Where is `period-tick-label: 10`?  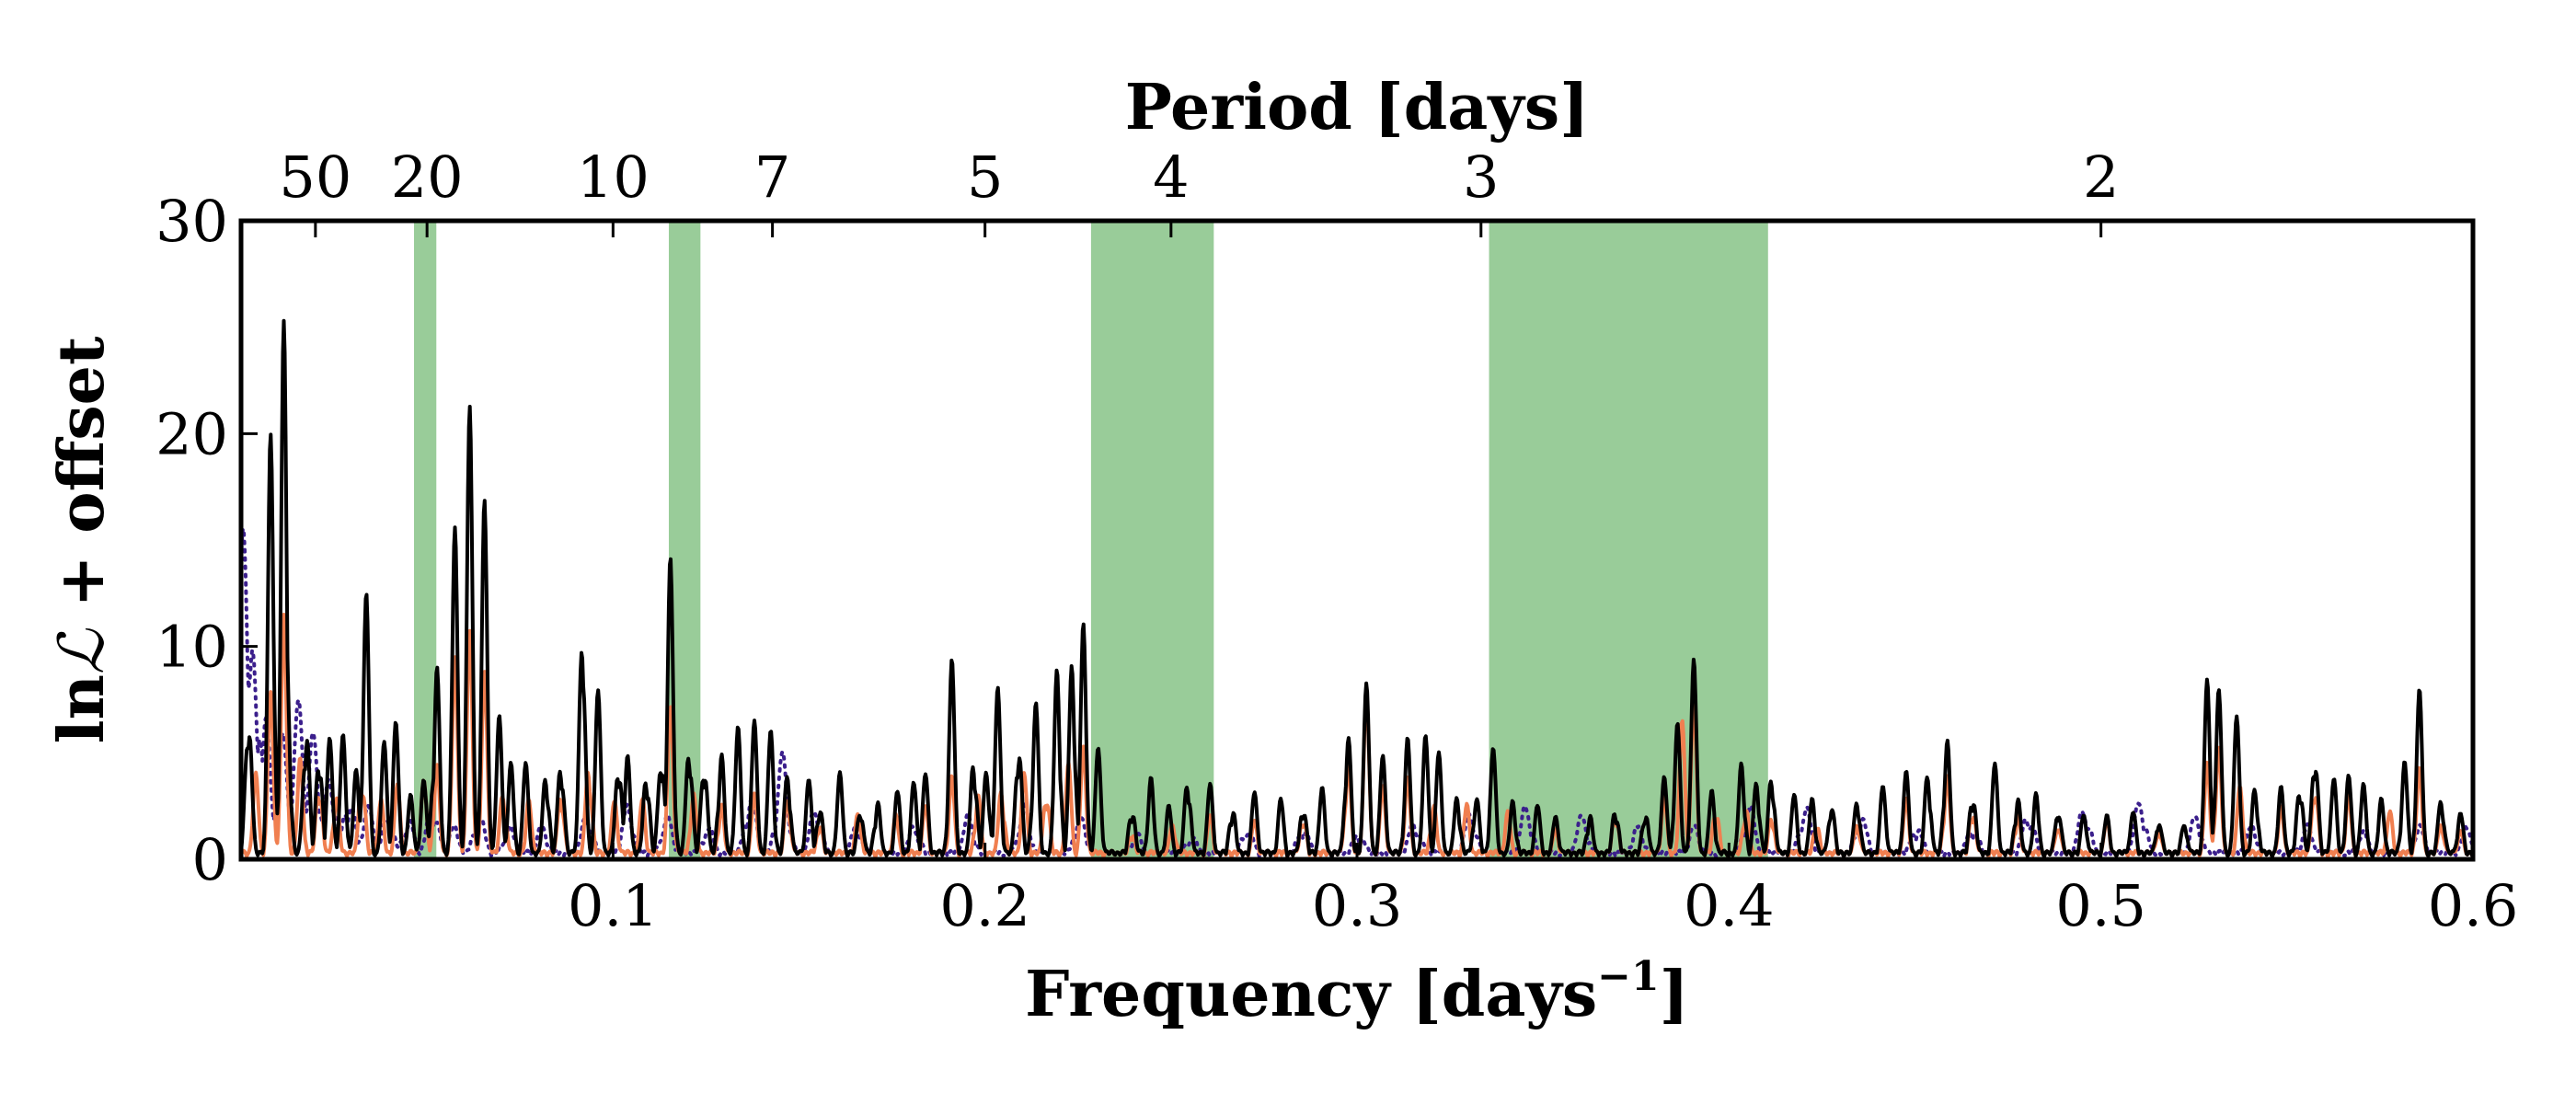 period-tick-label: 10 is located at coordinates (613, 177).